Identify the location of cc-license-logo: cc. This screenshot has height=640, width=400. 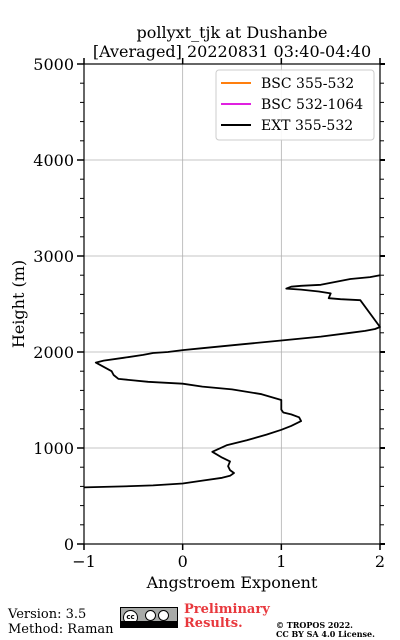
(149, 617).